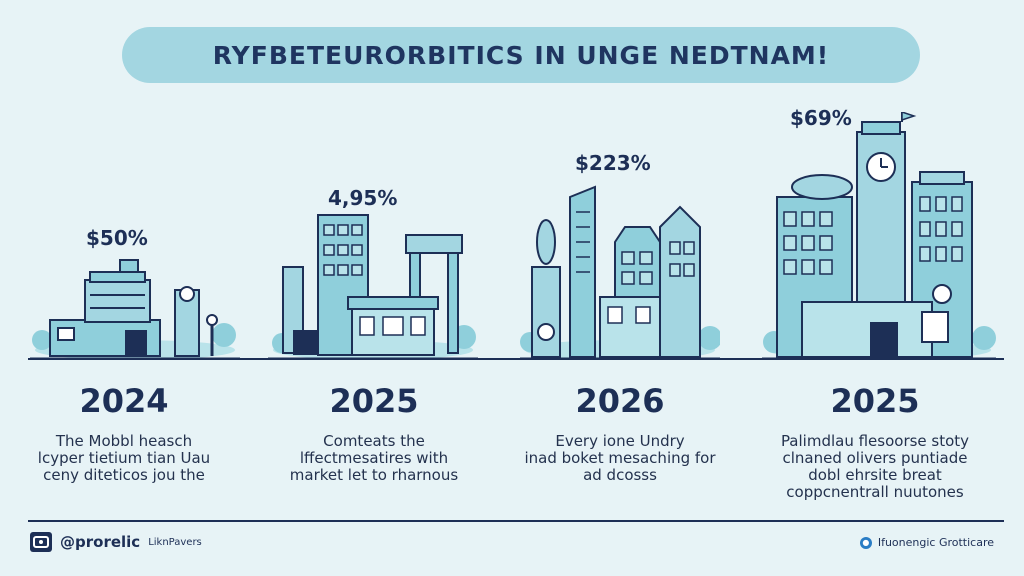 This screenshot has width=1024, height=576. Describe the element at coordinates (373, 287) in the screenshot. I see `stage-2-buildings-illustration` at that location.